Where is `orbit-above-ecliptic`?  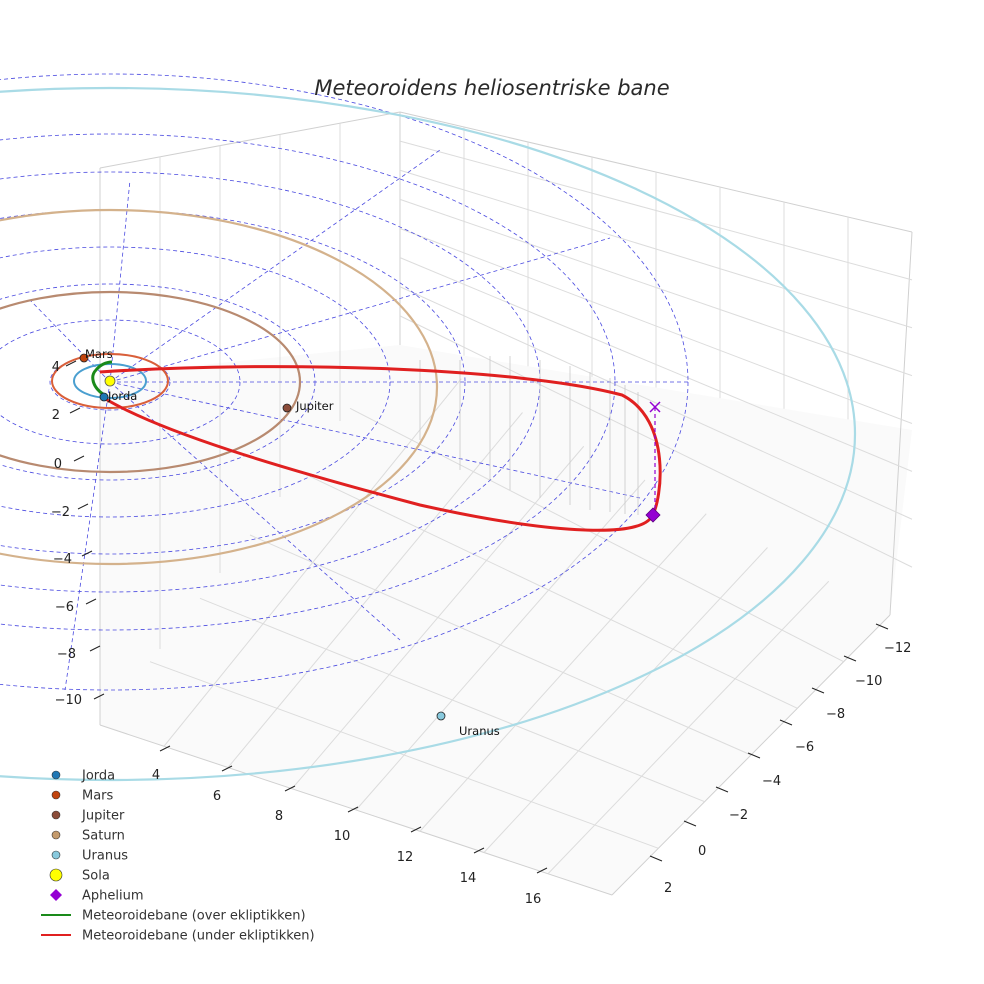
orbit-above-ecliptic is located at coordinates (102, 379).